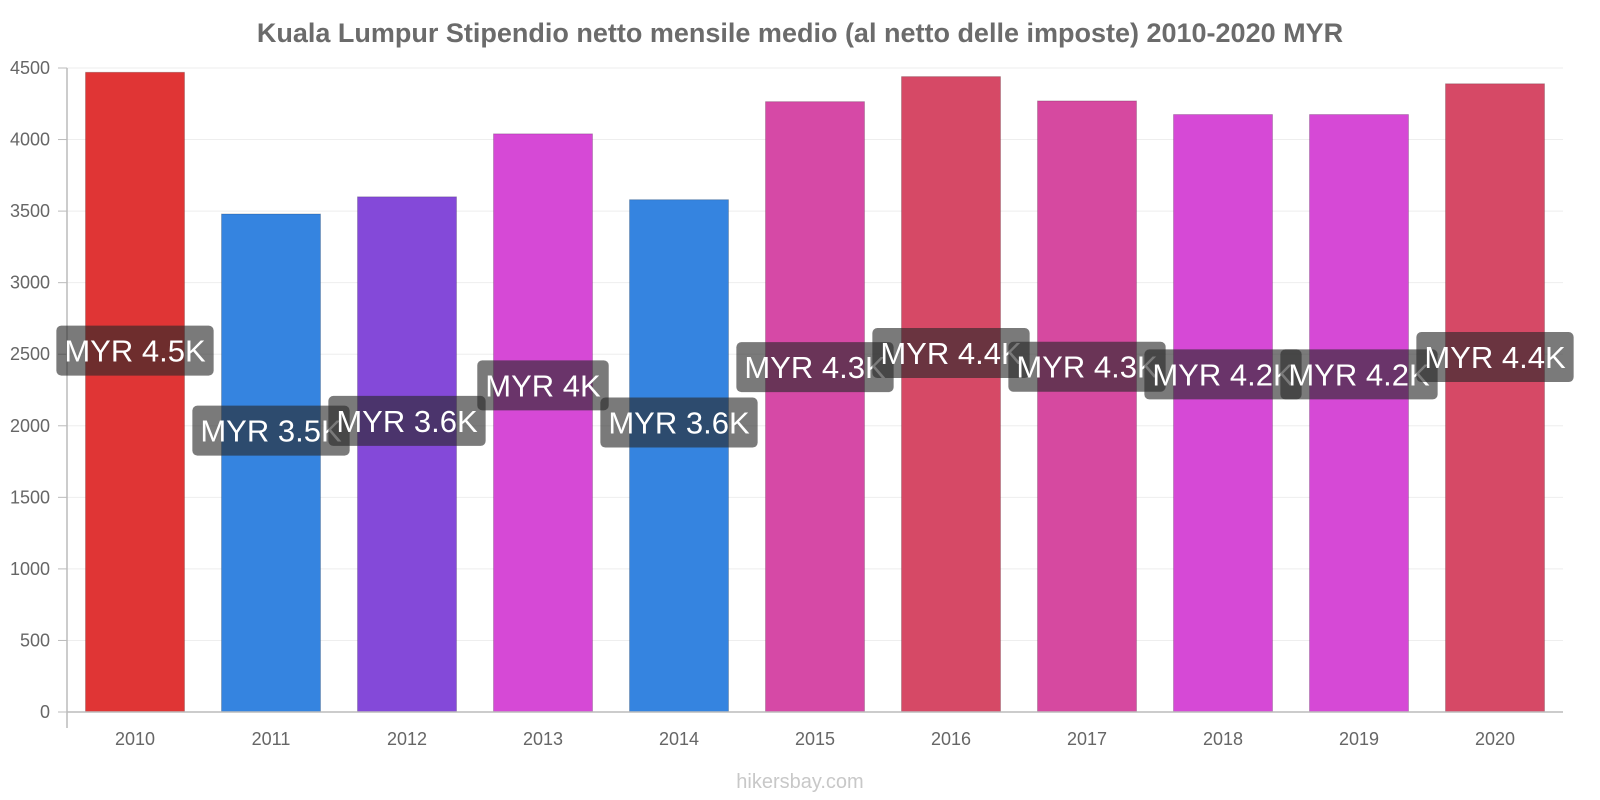  Describe the element at coordinates (1223, 739) in the screenshot. I see `x-tick-label: 2018` at that location.